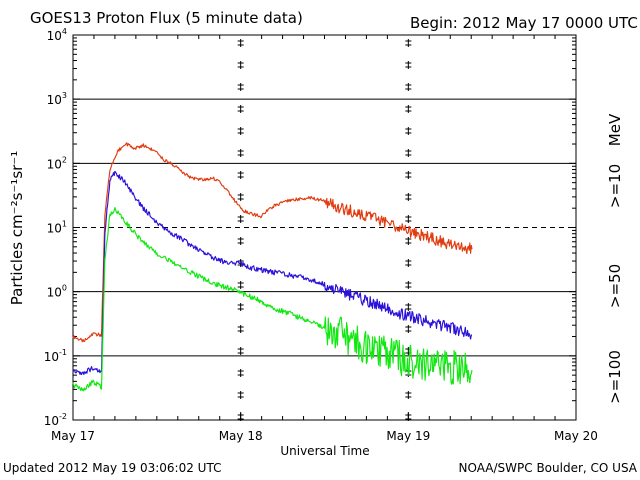 Image resolution: width=640 pixels, height=480 pixels. I want to click on updated-footer: Updated 2012 May 19 03:06:02 UTC, so click(112, 468).